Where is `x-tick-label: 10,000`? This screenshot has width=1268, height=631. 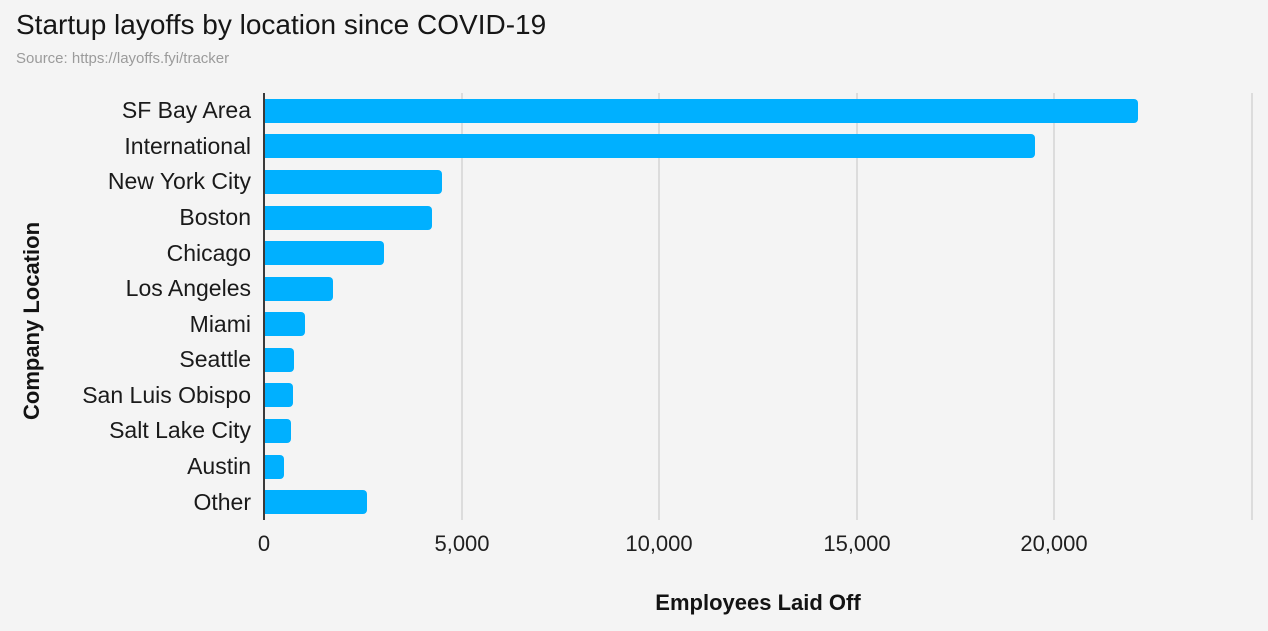
x-tick-label: 10,000 is located at coordinates (659, 543).